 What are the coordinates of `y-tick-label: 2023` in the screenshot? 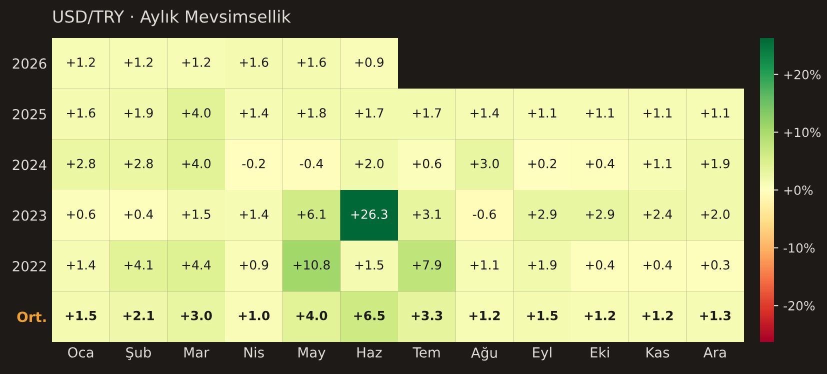 It's located at (29, 215).